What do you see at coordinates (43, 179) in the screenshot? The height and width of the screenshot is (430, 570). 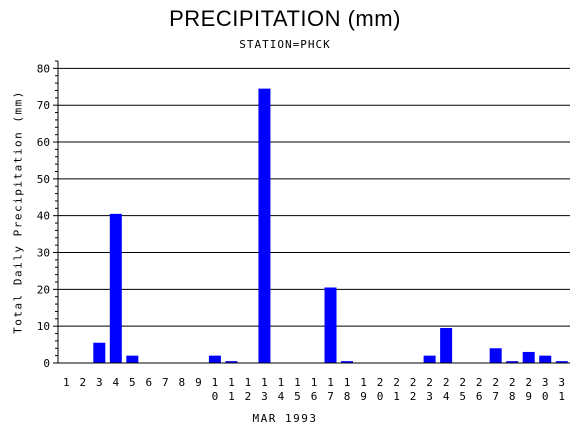 I see `y-tick-label: 50` at bounding box center [43, 179].